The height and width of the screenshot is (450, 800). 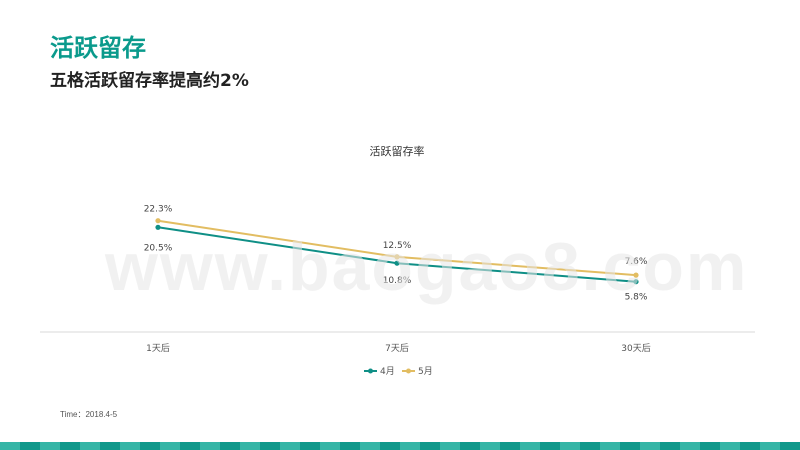 I want to click on data-label: 7.6%, so click(x=636, y=262).